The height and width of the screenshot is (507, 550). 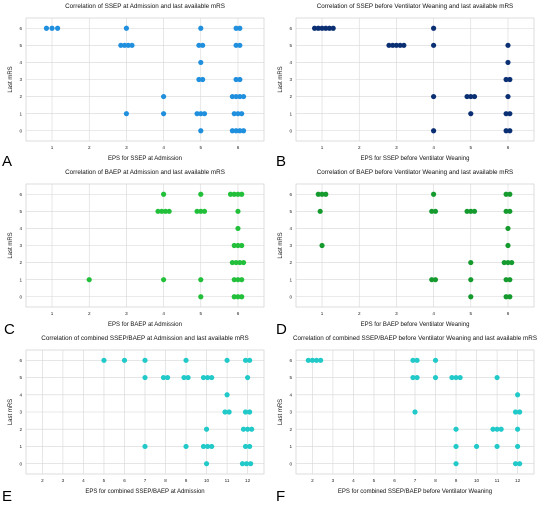 What do you see at coordinates (290, 28) in the screenshot?
I see `y-tick-label: 6` at bounding box center [290, 28].